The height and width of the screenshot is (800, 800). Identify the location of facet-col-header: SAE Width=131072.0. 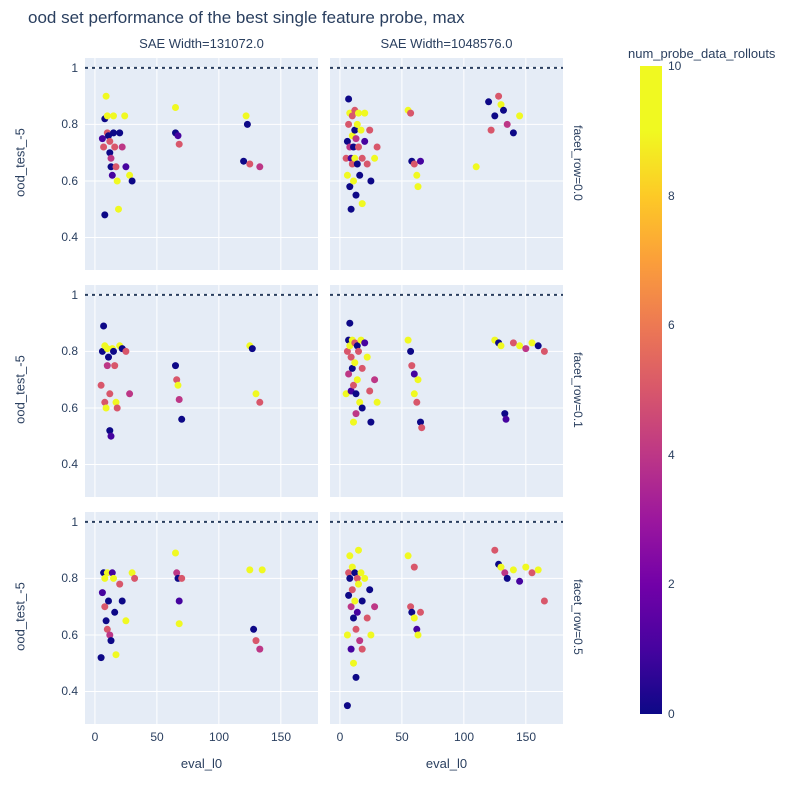
(201, 43).